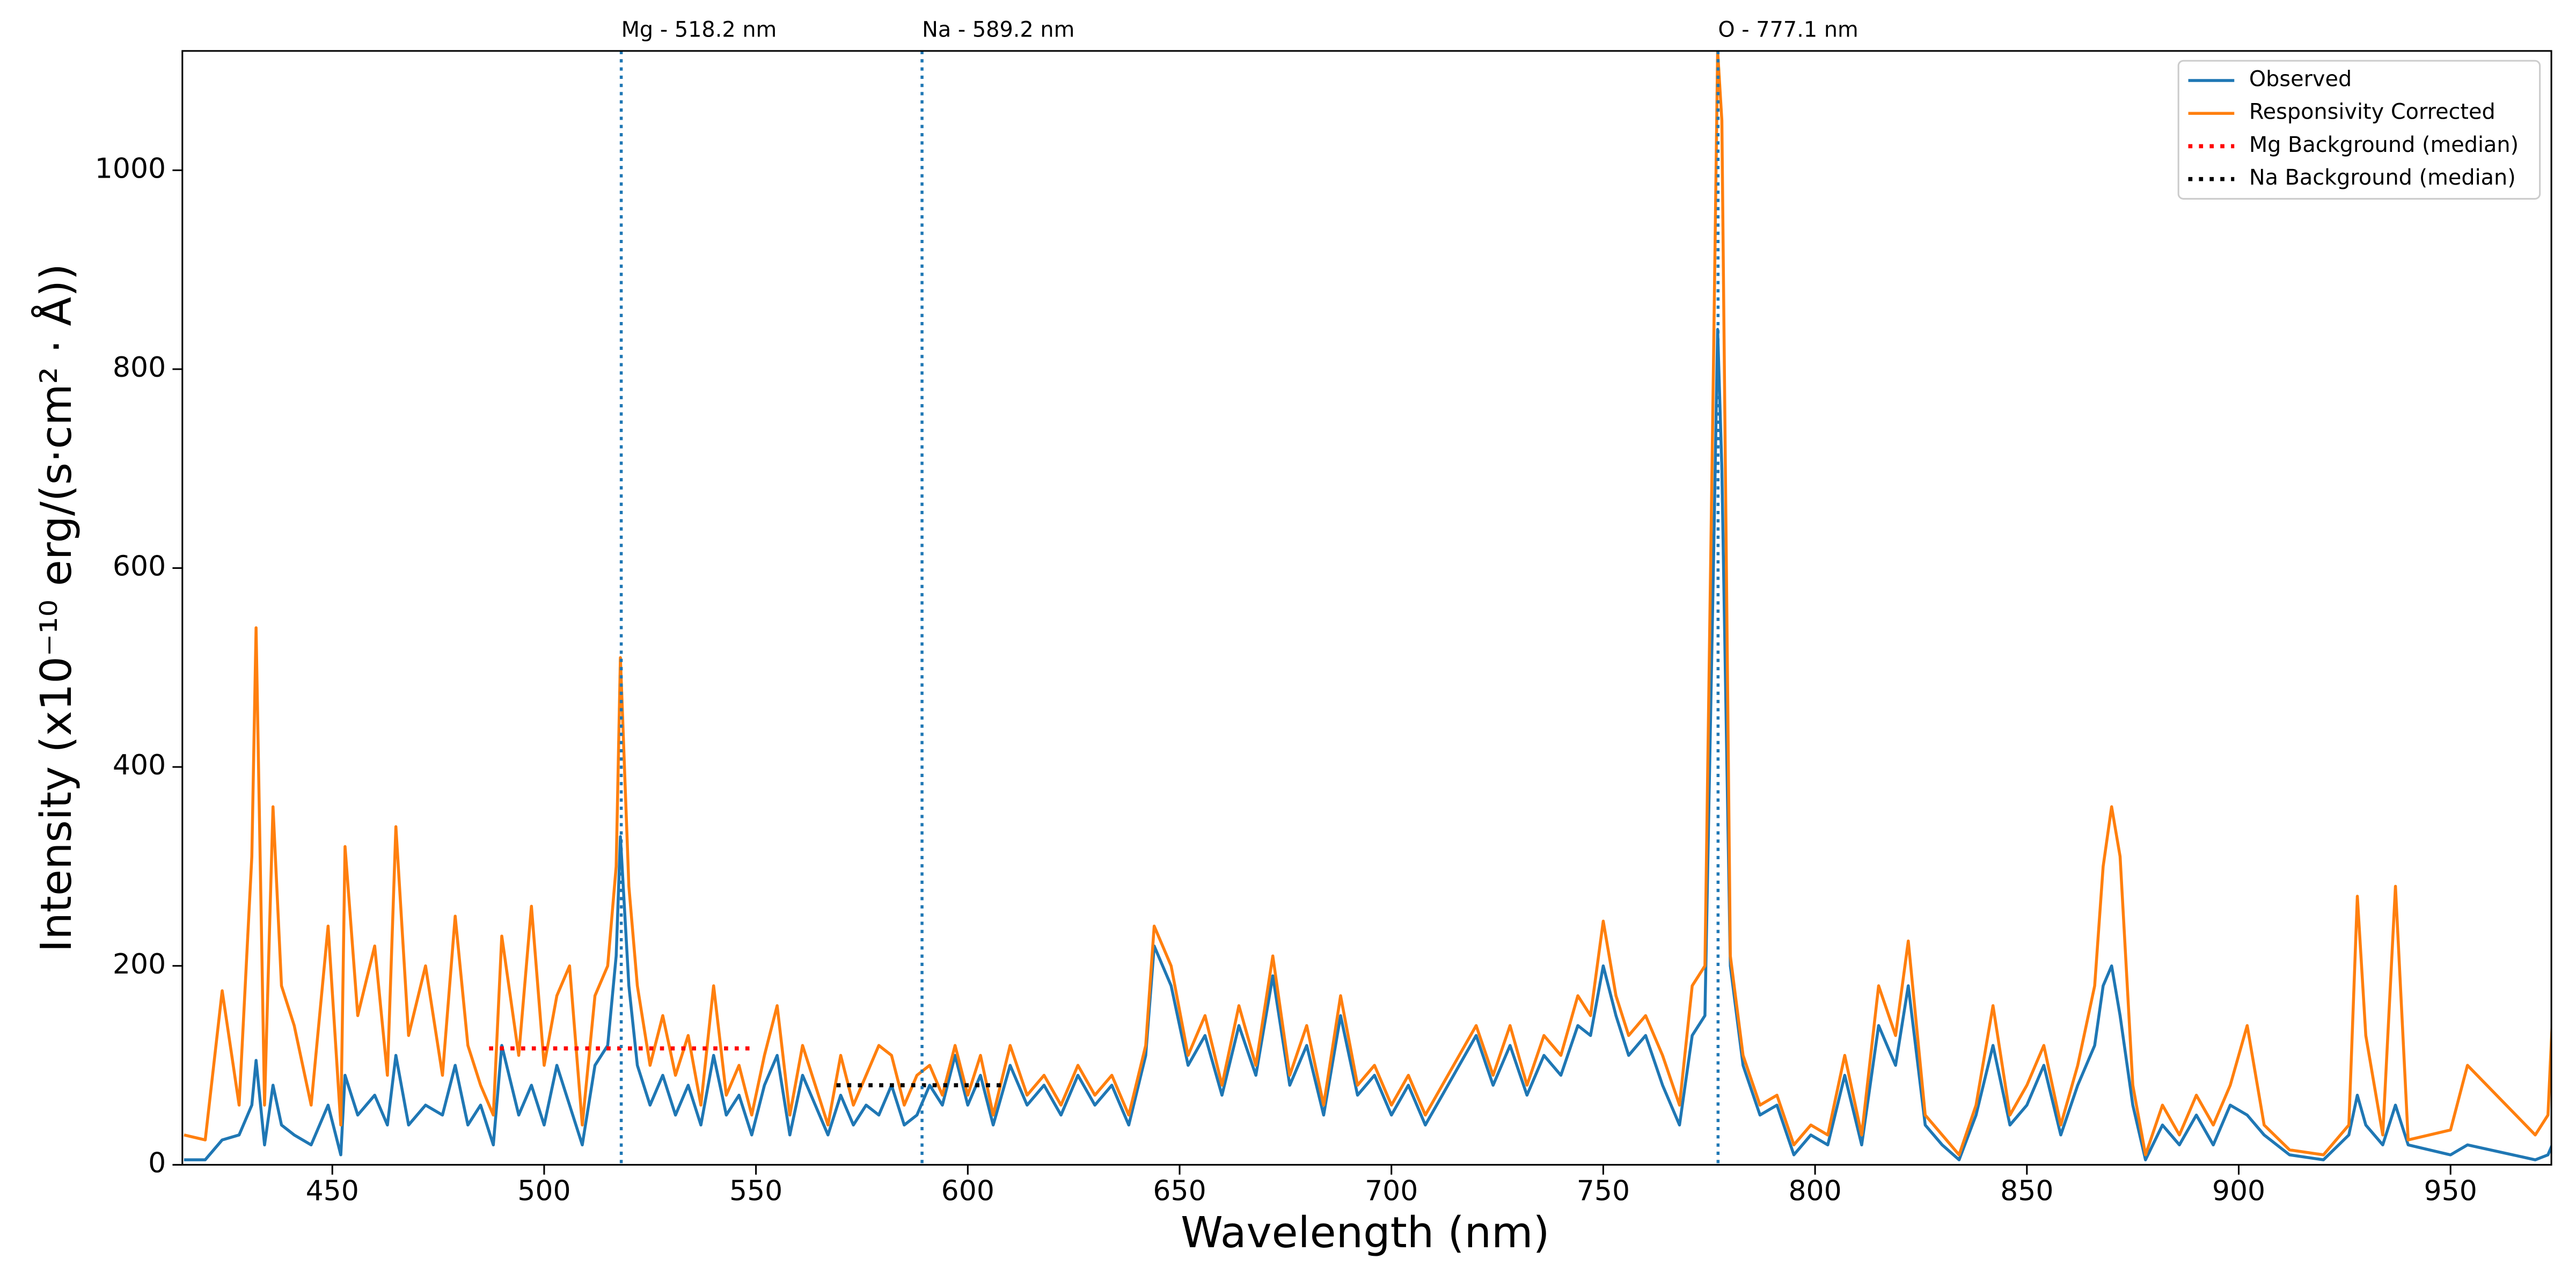 Image resolution: width=2576 pixels, height=1288 pixels. What do you see at coordinates (139, 765) in the screenshot?
I see `y-tick-label: 400` at bounding box center [139, 765].